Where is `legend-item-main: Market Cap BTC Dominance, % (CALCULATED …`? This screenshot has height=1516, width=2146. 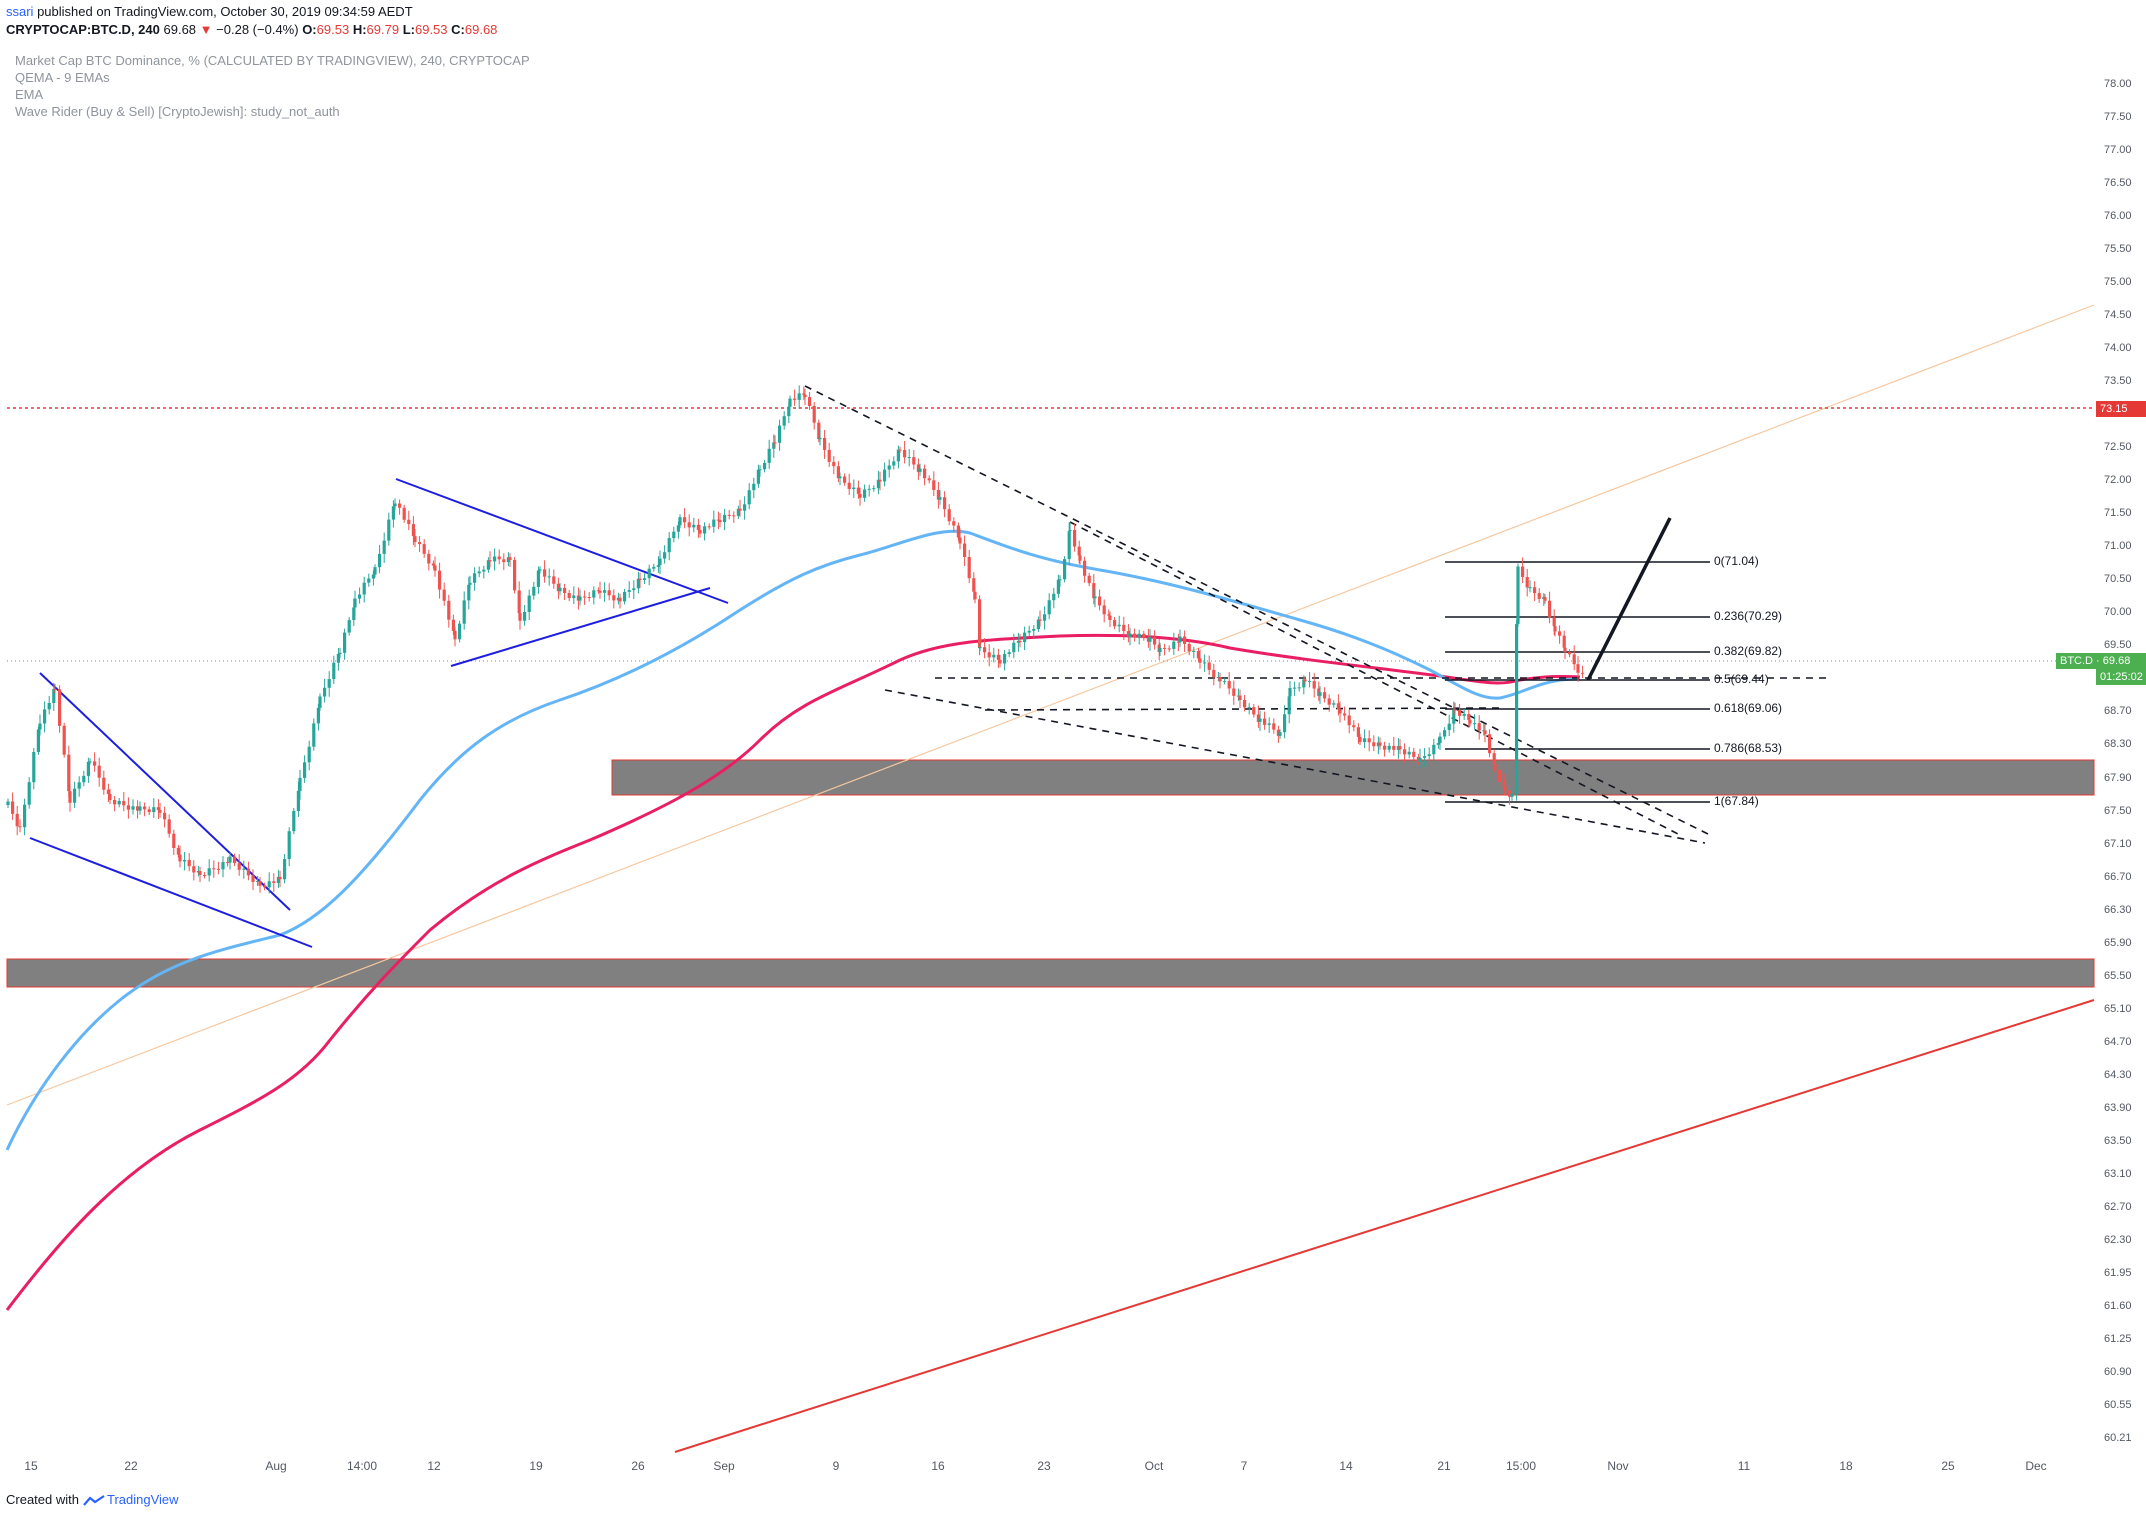 legend-item-main: Market Cap BTC Dominance, % (CALCULATED … is located at coordinates (272, 60).